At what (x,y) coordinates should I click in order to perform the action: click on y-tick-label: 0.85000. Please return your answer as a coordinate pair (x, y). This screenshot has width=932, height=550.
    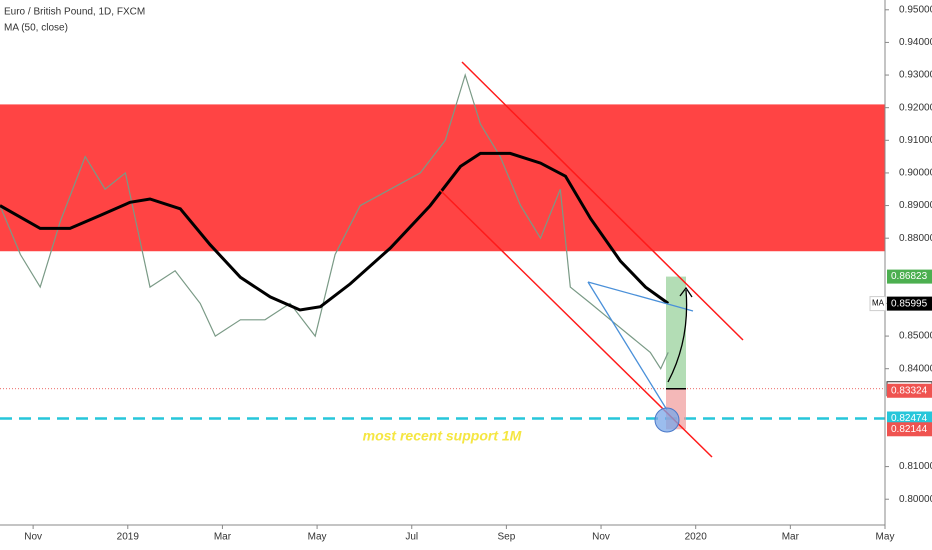
    Looking at the image, I should click on (915, 336).